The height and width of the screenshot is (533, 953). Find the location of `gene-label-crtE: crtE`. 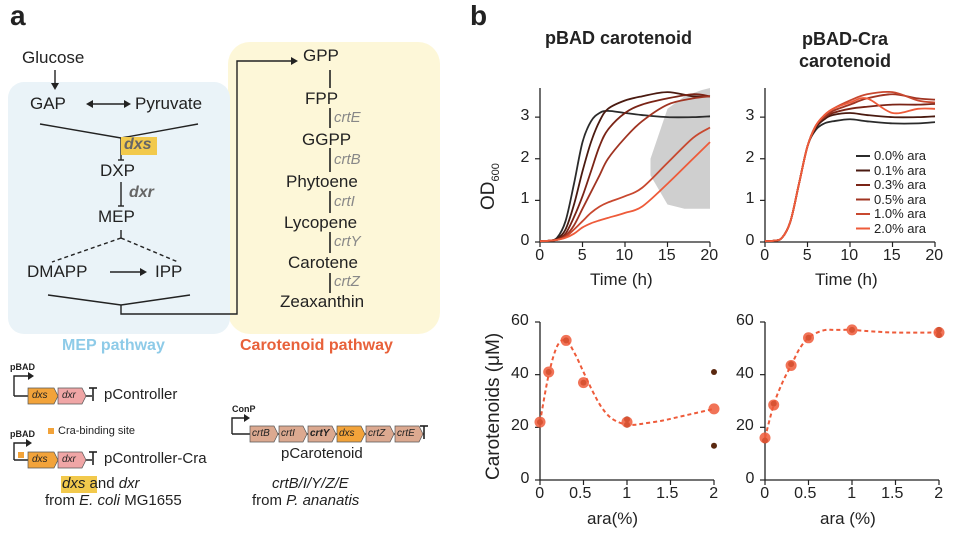

gene-label-crtE: crtE is located at coordinates (406, 433).